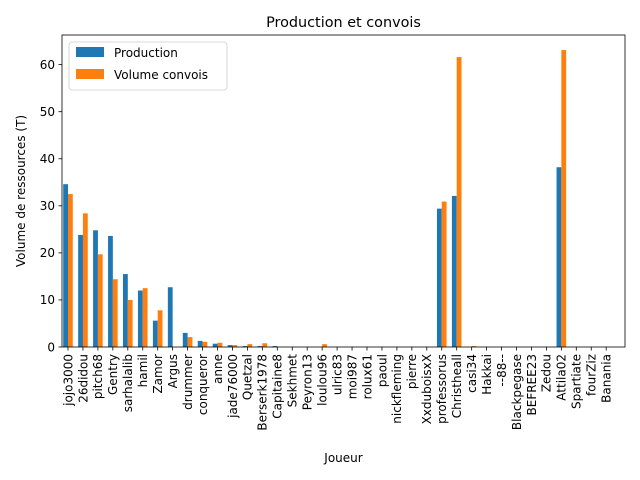 The image size is (640, 480). What do you see at coordinates (218, 369) in the screenshot?
I see `x-tick-label-anne: anne` at bounding box center [218, 369].